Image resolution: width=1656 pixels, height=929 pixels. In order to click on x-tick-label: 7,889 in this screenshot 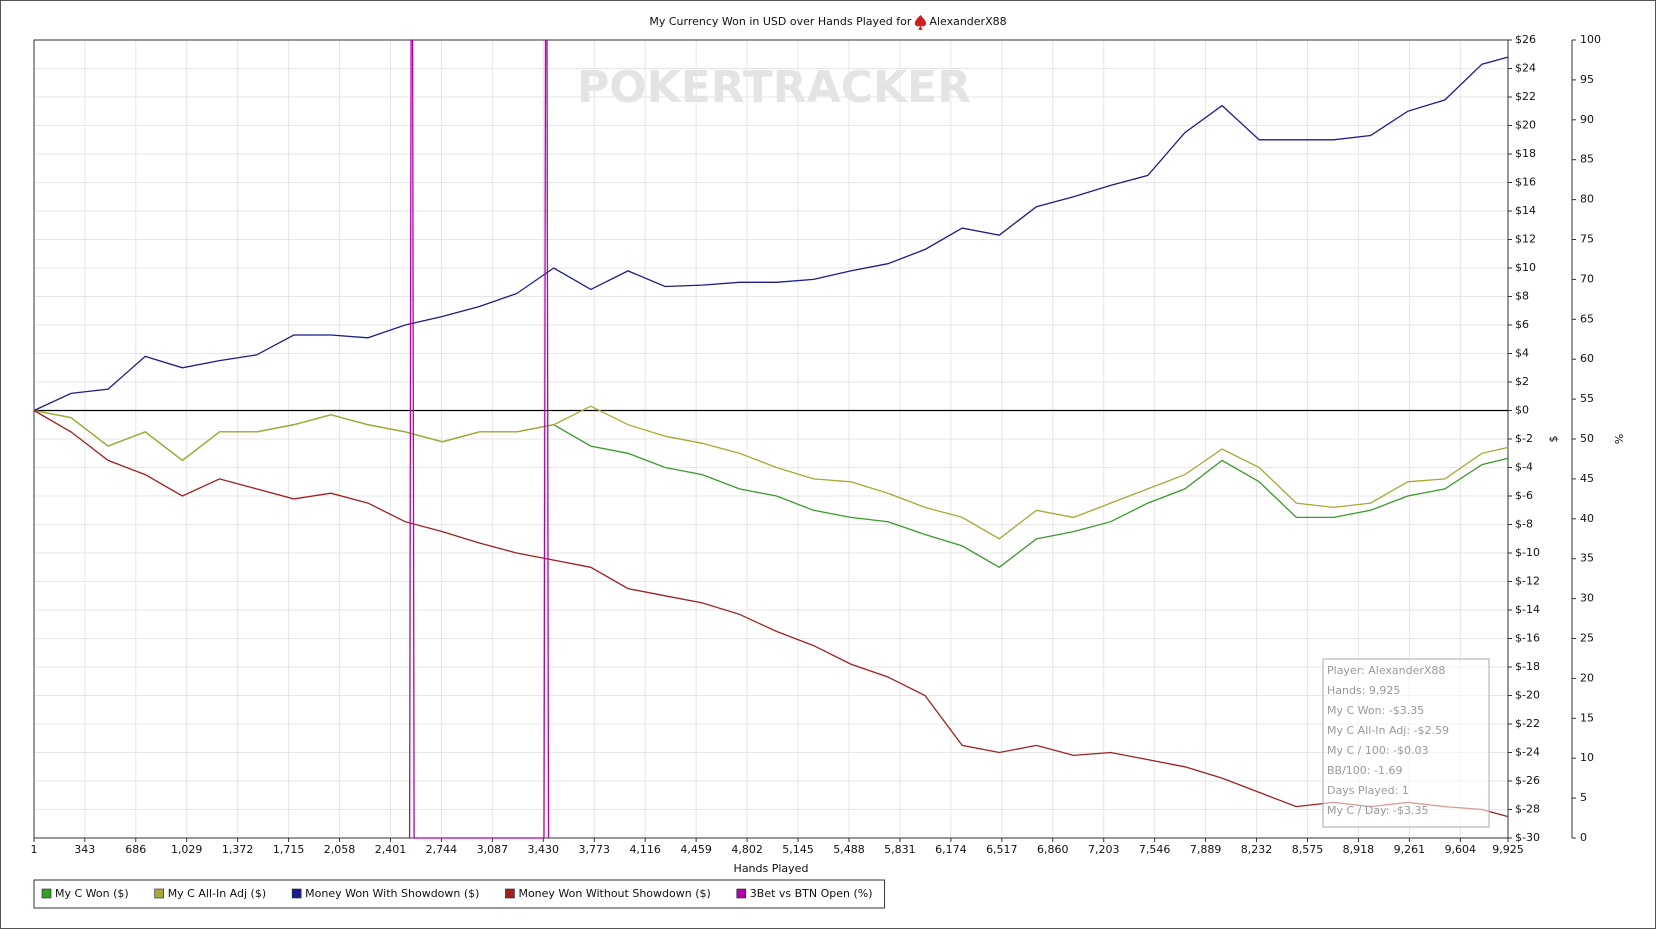, I will do `click(1206, 849)`.